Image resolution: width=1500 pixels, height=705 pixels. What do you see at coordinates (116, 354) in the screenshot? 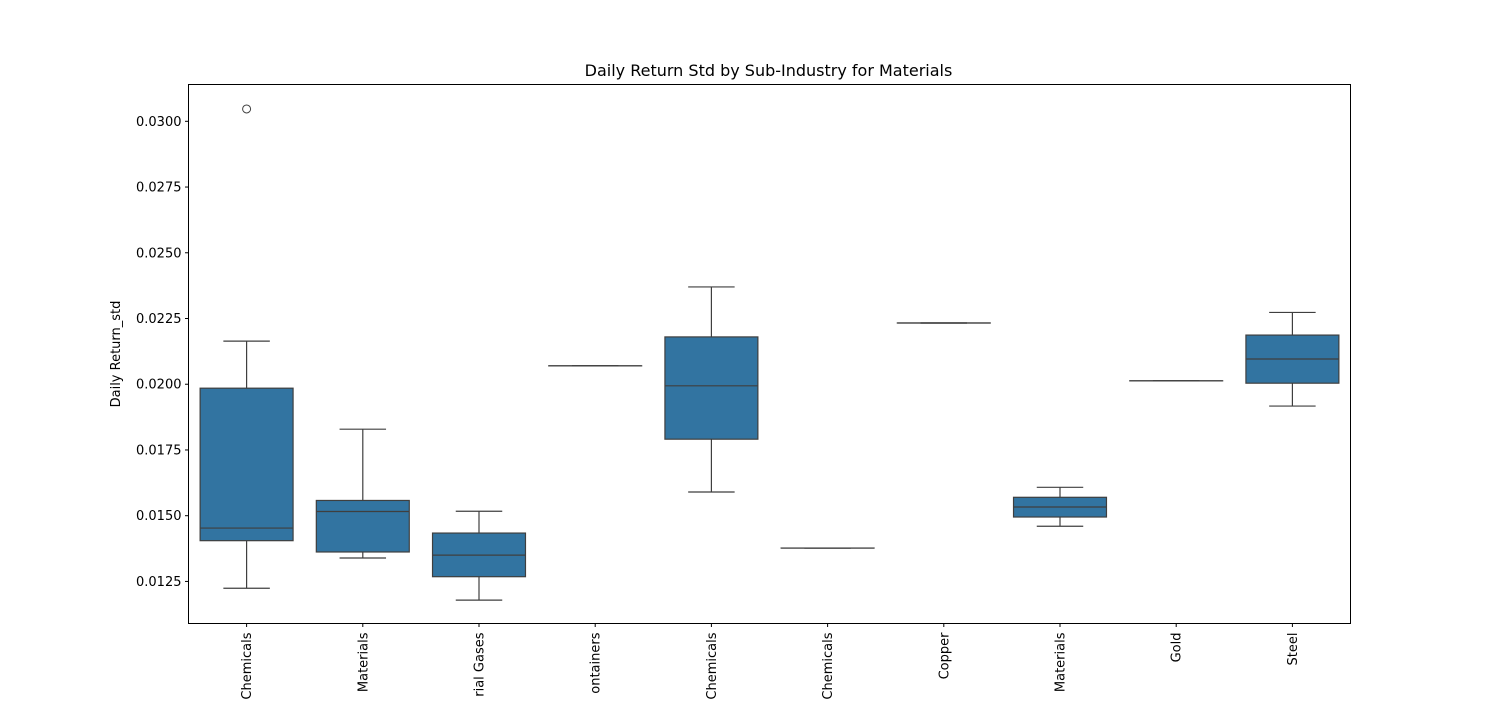
I see `y-axis-label: Daily Return_std` at bounding box center [116, 354].